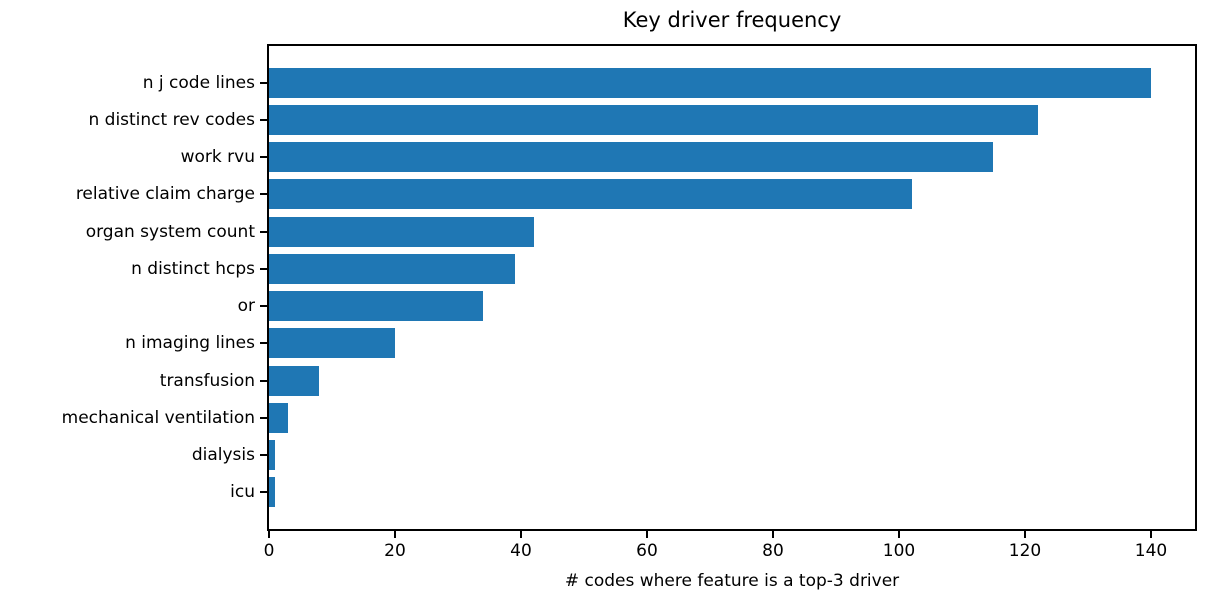 The image size is (1211, 609). Describe the element at coordinates (217, 157) in the screenshot. I see `y-tick-label: work rvu` at that location.